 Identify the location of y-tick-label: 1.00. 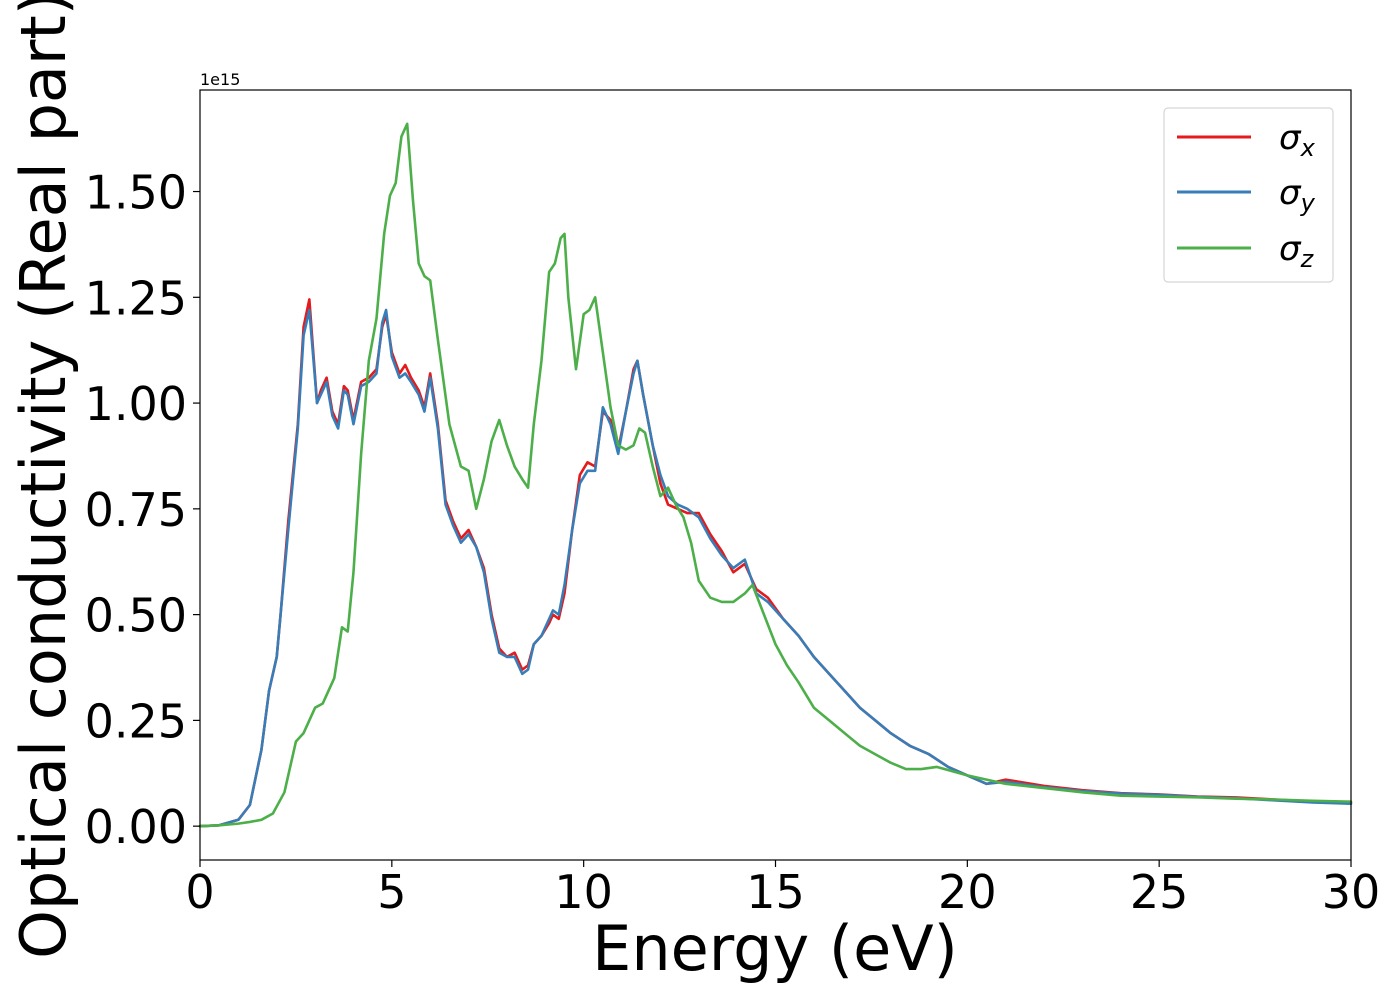
(136, 404).